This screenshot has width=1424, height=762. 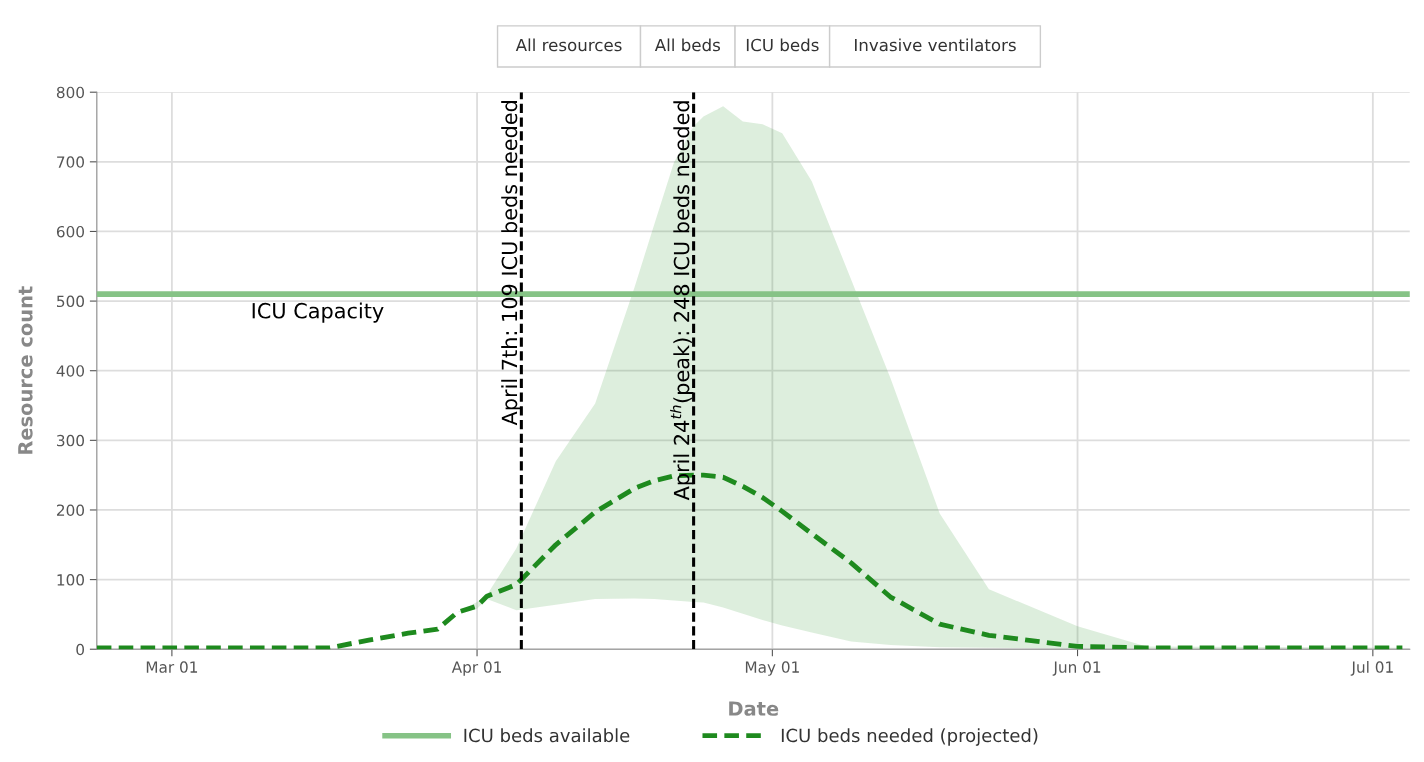 I want to click on text: Invasive ventilators, so click(x=935, y=45).